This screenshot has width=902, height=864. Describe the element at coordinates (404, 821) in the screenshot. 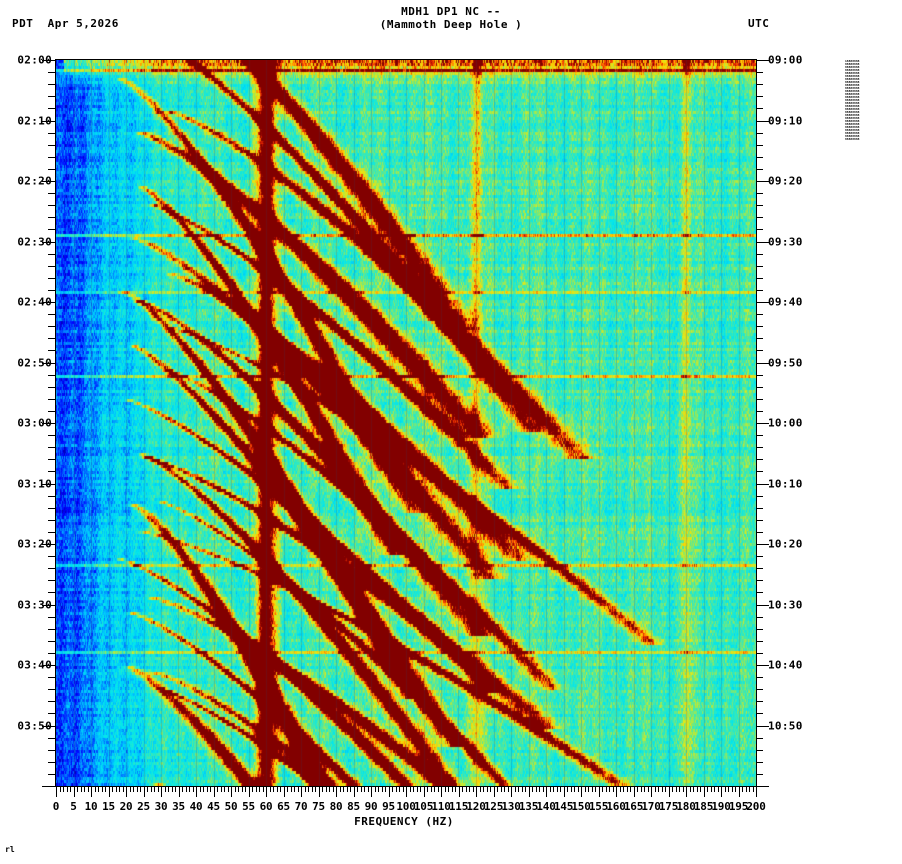

I see `frequency-axis-title-text: FREQUENCY (HZ)` at that location.